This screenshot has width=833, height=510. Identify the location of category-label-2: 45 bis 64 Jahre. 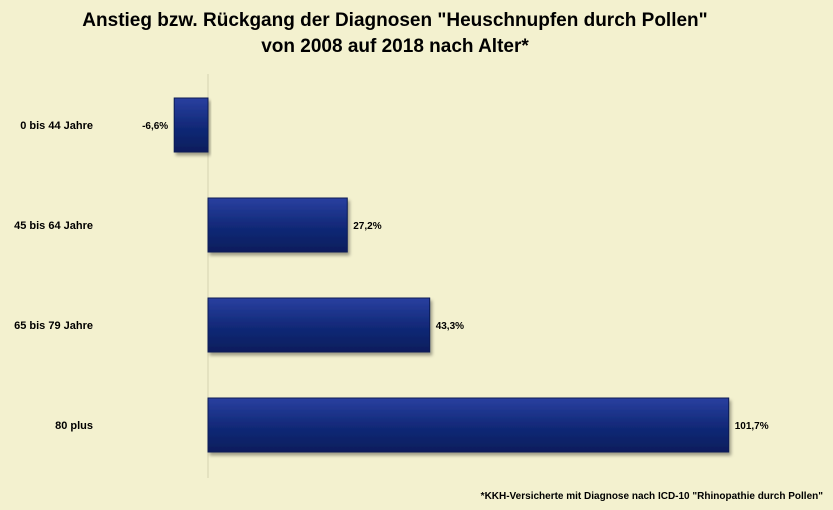
(53, 226).